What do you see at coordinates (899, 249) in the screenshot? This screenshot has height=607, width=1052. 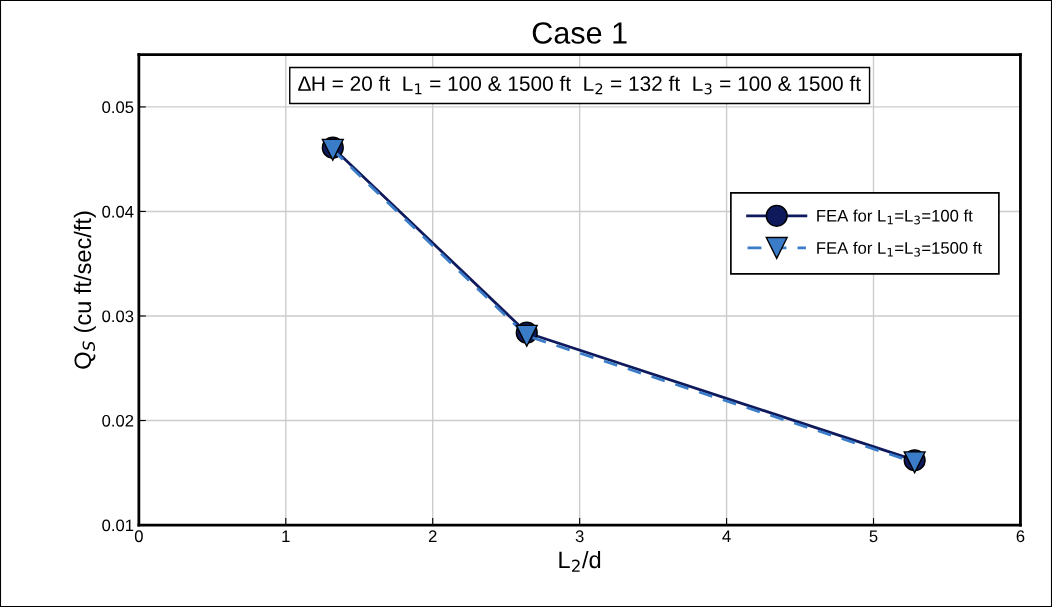 I see `legend-label: FEA for L$_{1}$=L$_{3}$=1500 ft` at bounding box center [899, 249].